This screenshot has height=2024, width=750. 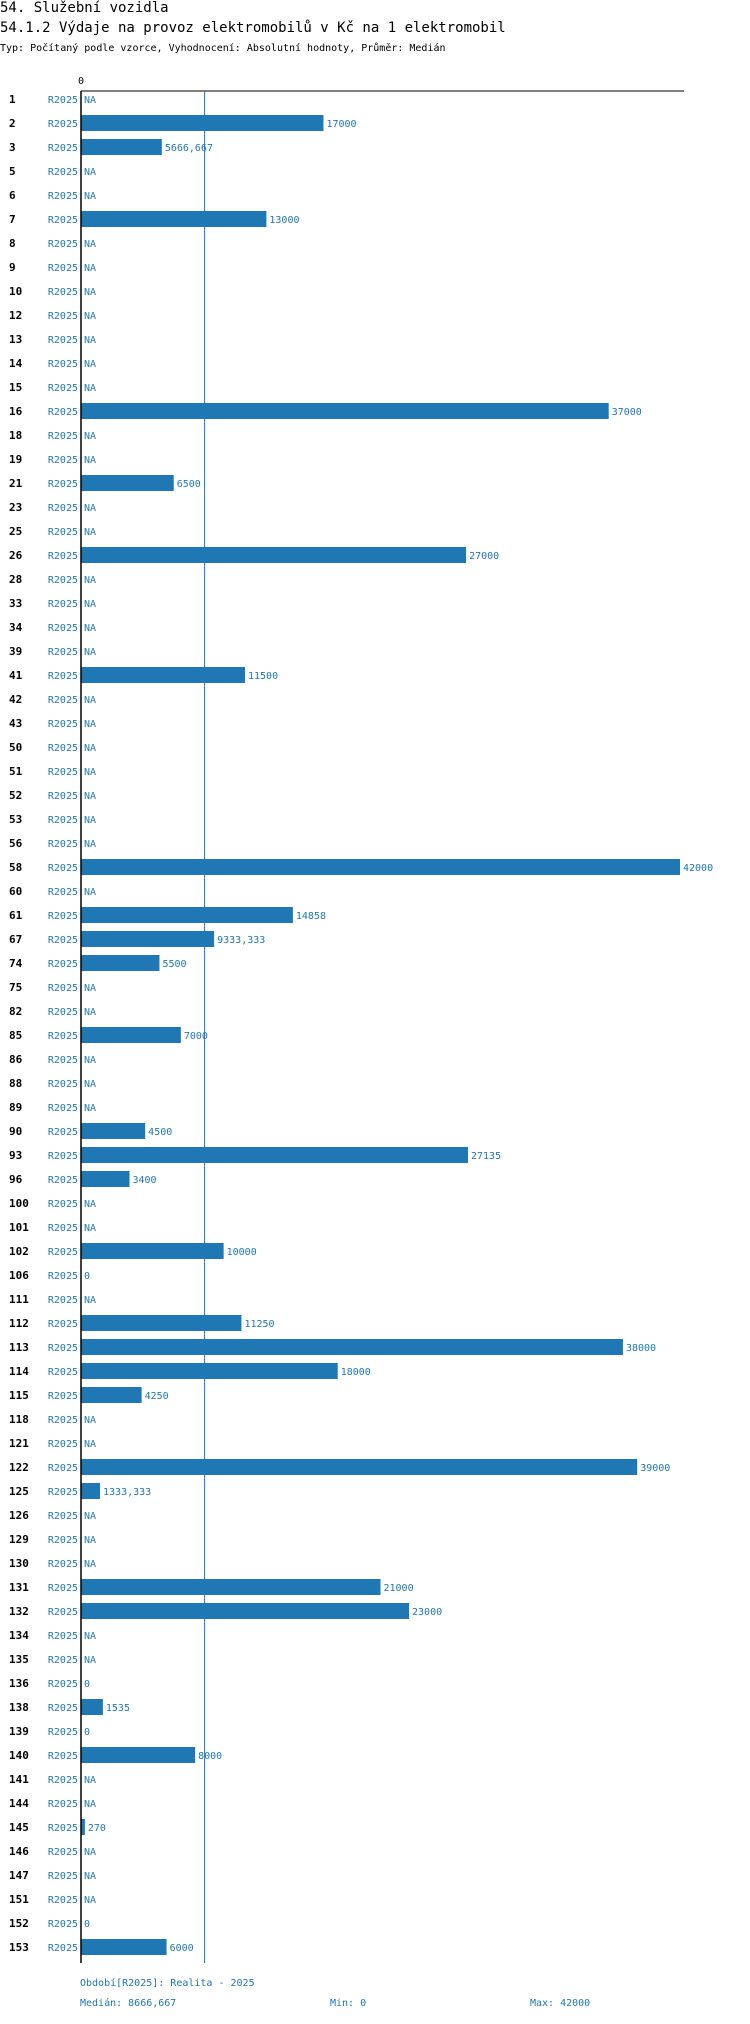 What do you see at coordinates (15, 507) in the screenshot?
I see `category-label: 23` at bounding box center [15, 507].